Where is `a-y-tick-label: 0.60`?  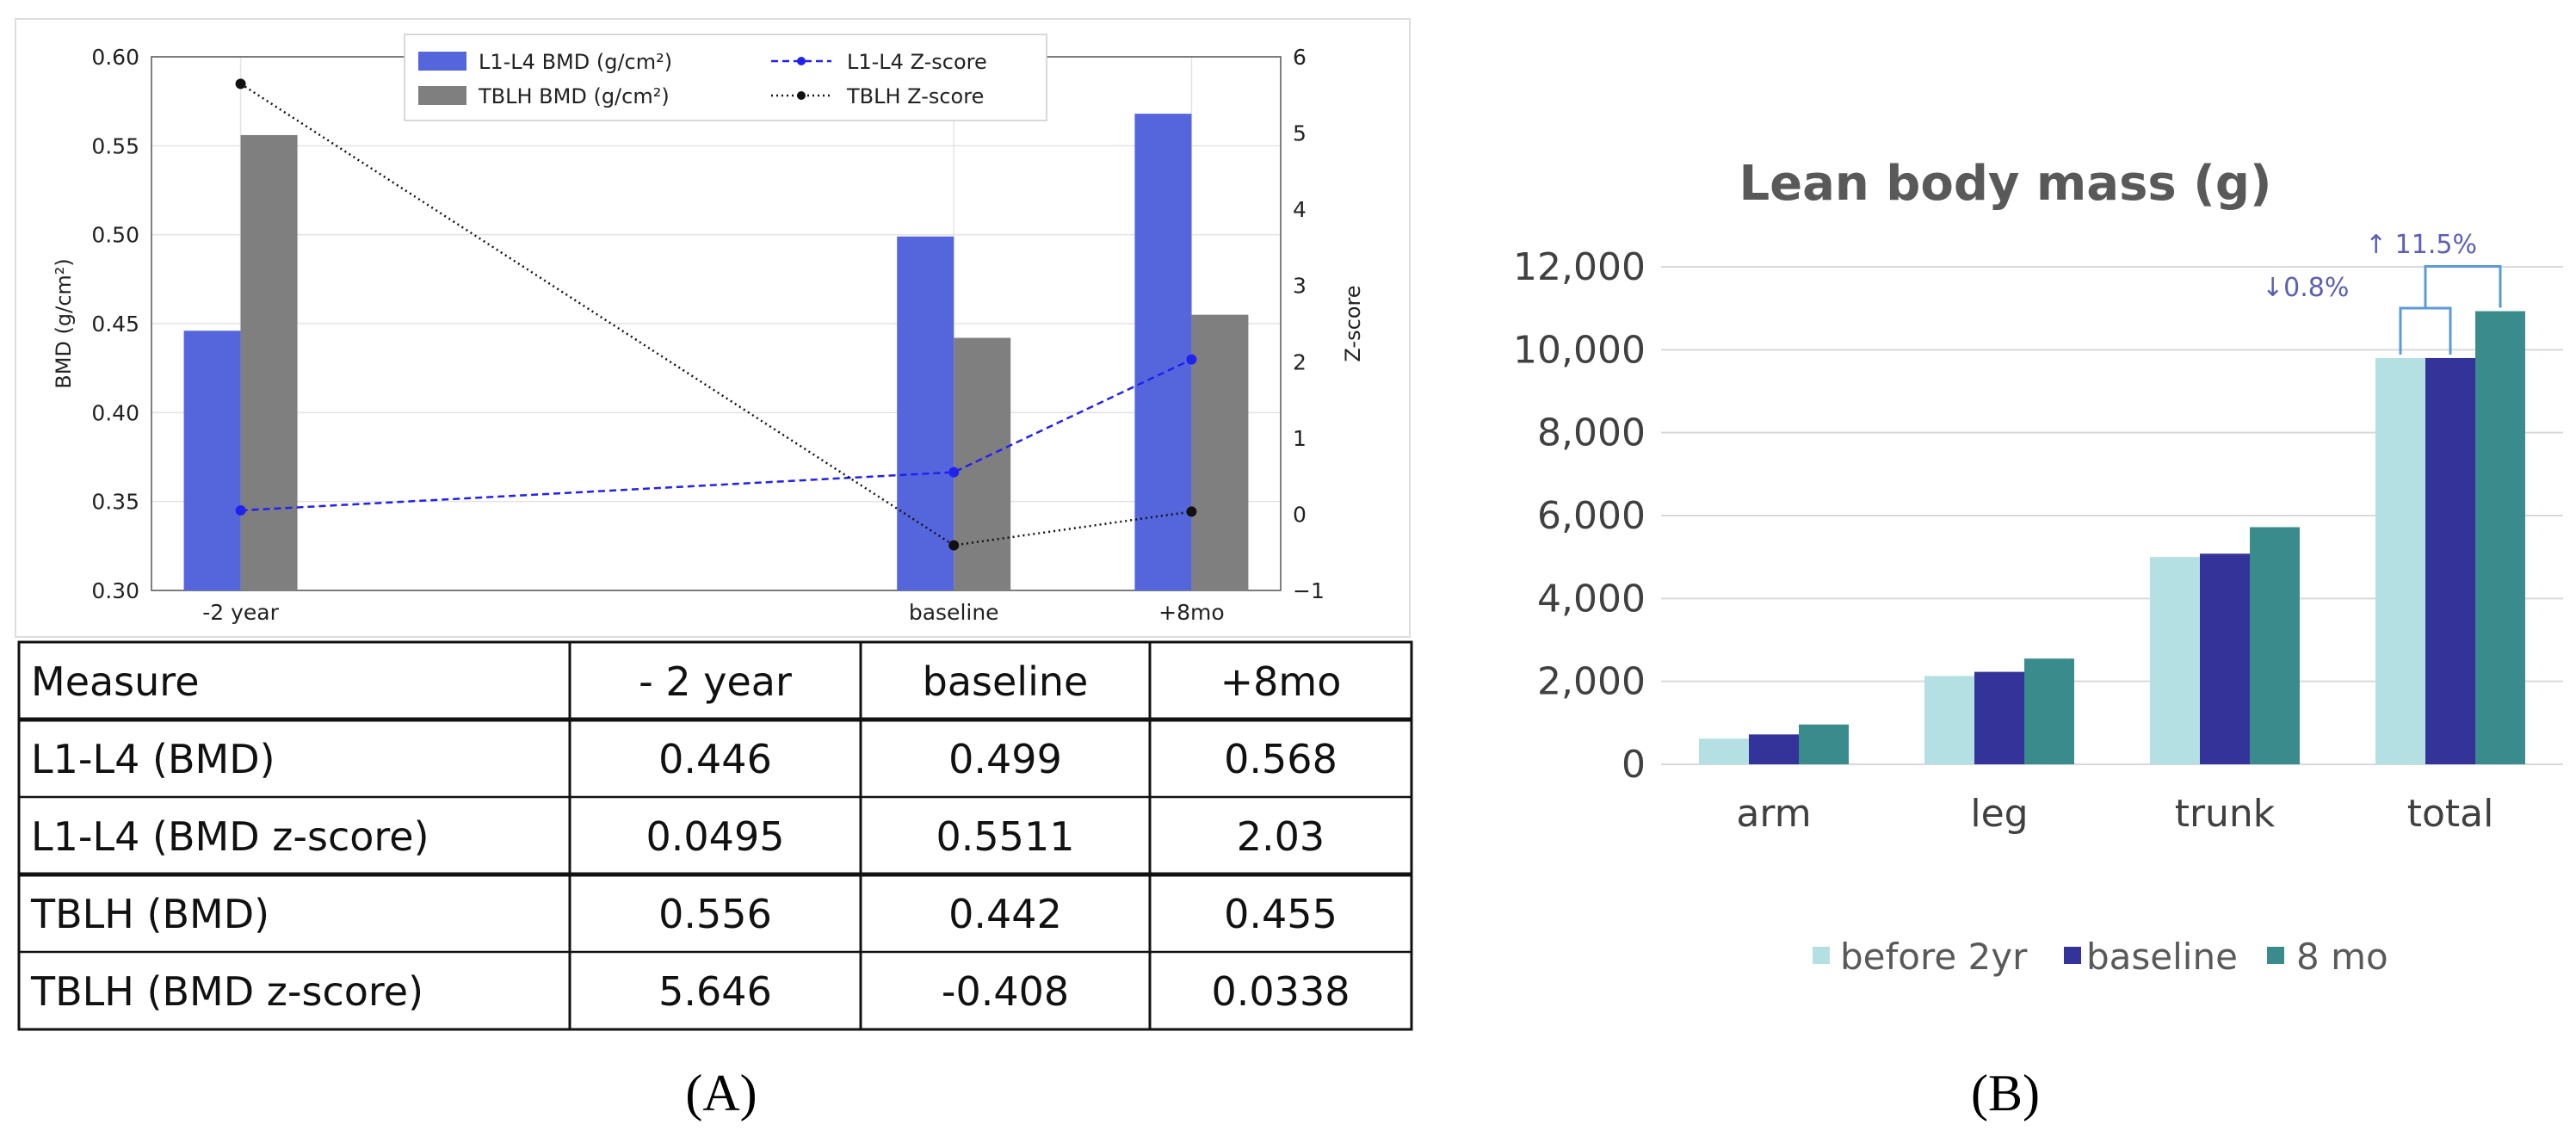 a-y-tick-label: 0.60 is located at coordinates (115, 58).